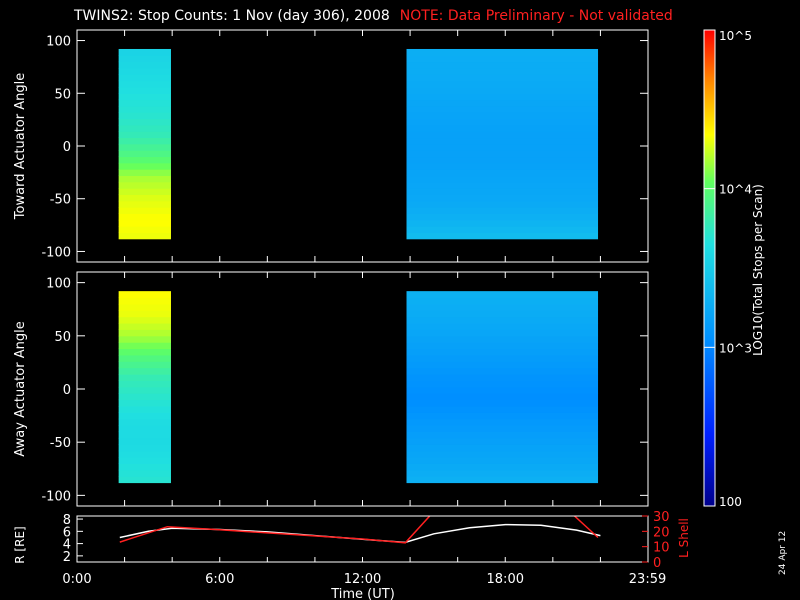 This screenshot has height=600, width=800. Describe the element at coordinates (661, 548) in the screenshot. I see `right-tick-label: 10` at that location.